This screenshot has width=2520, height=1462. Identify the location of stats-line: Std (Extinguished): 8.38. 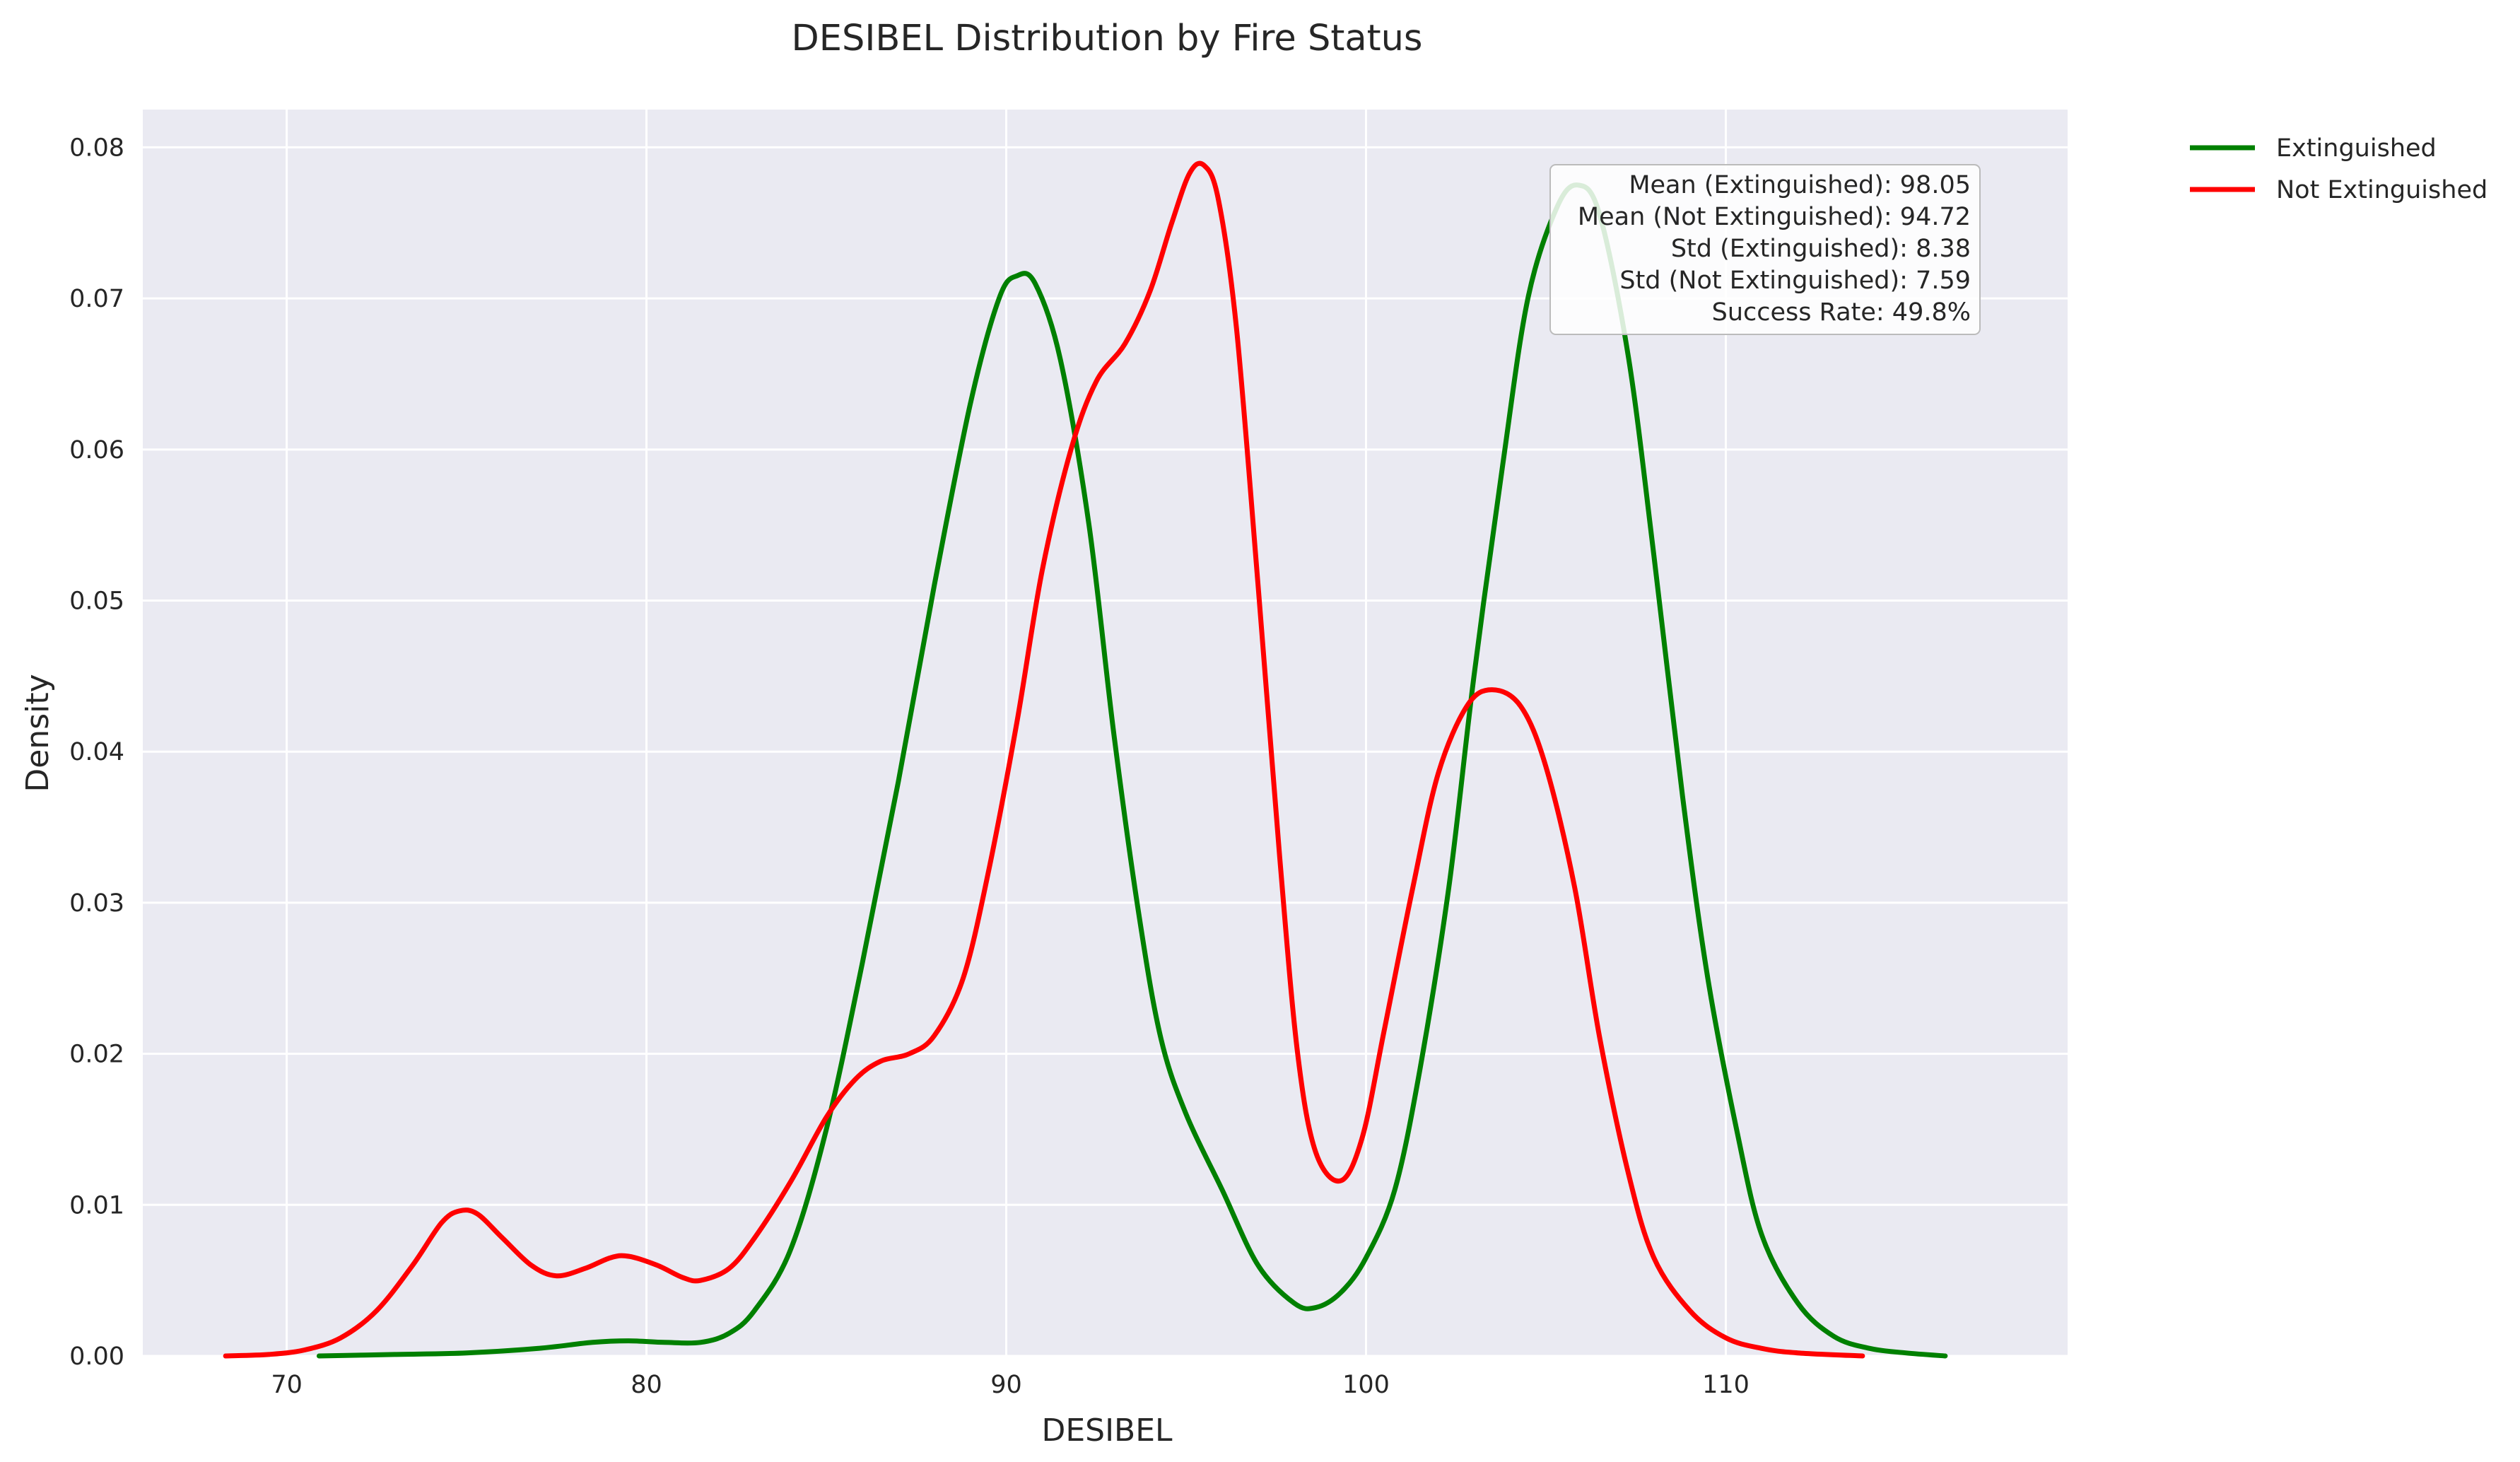
(1821, 249).